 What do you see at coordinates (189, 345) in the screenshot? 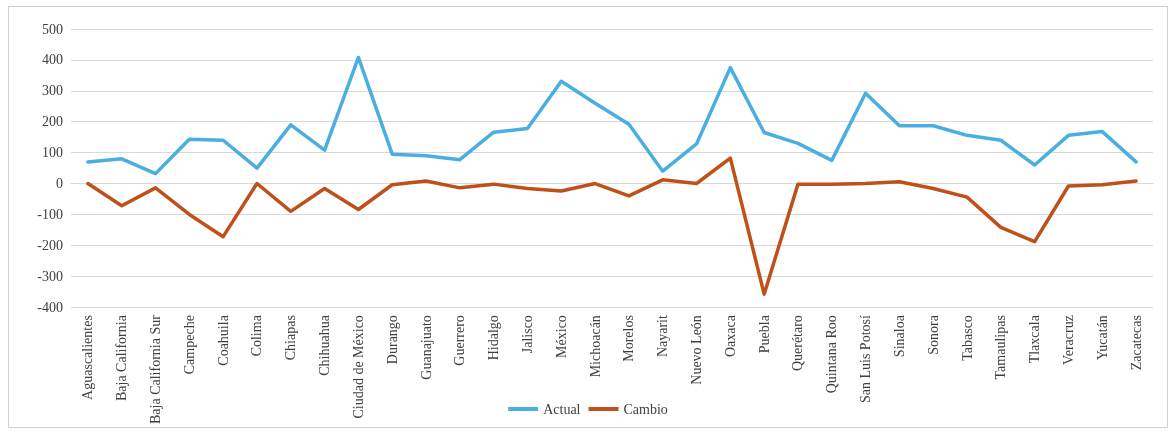
I see `x-tick-label: Campeche` at bounding box center [189, 345].